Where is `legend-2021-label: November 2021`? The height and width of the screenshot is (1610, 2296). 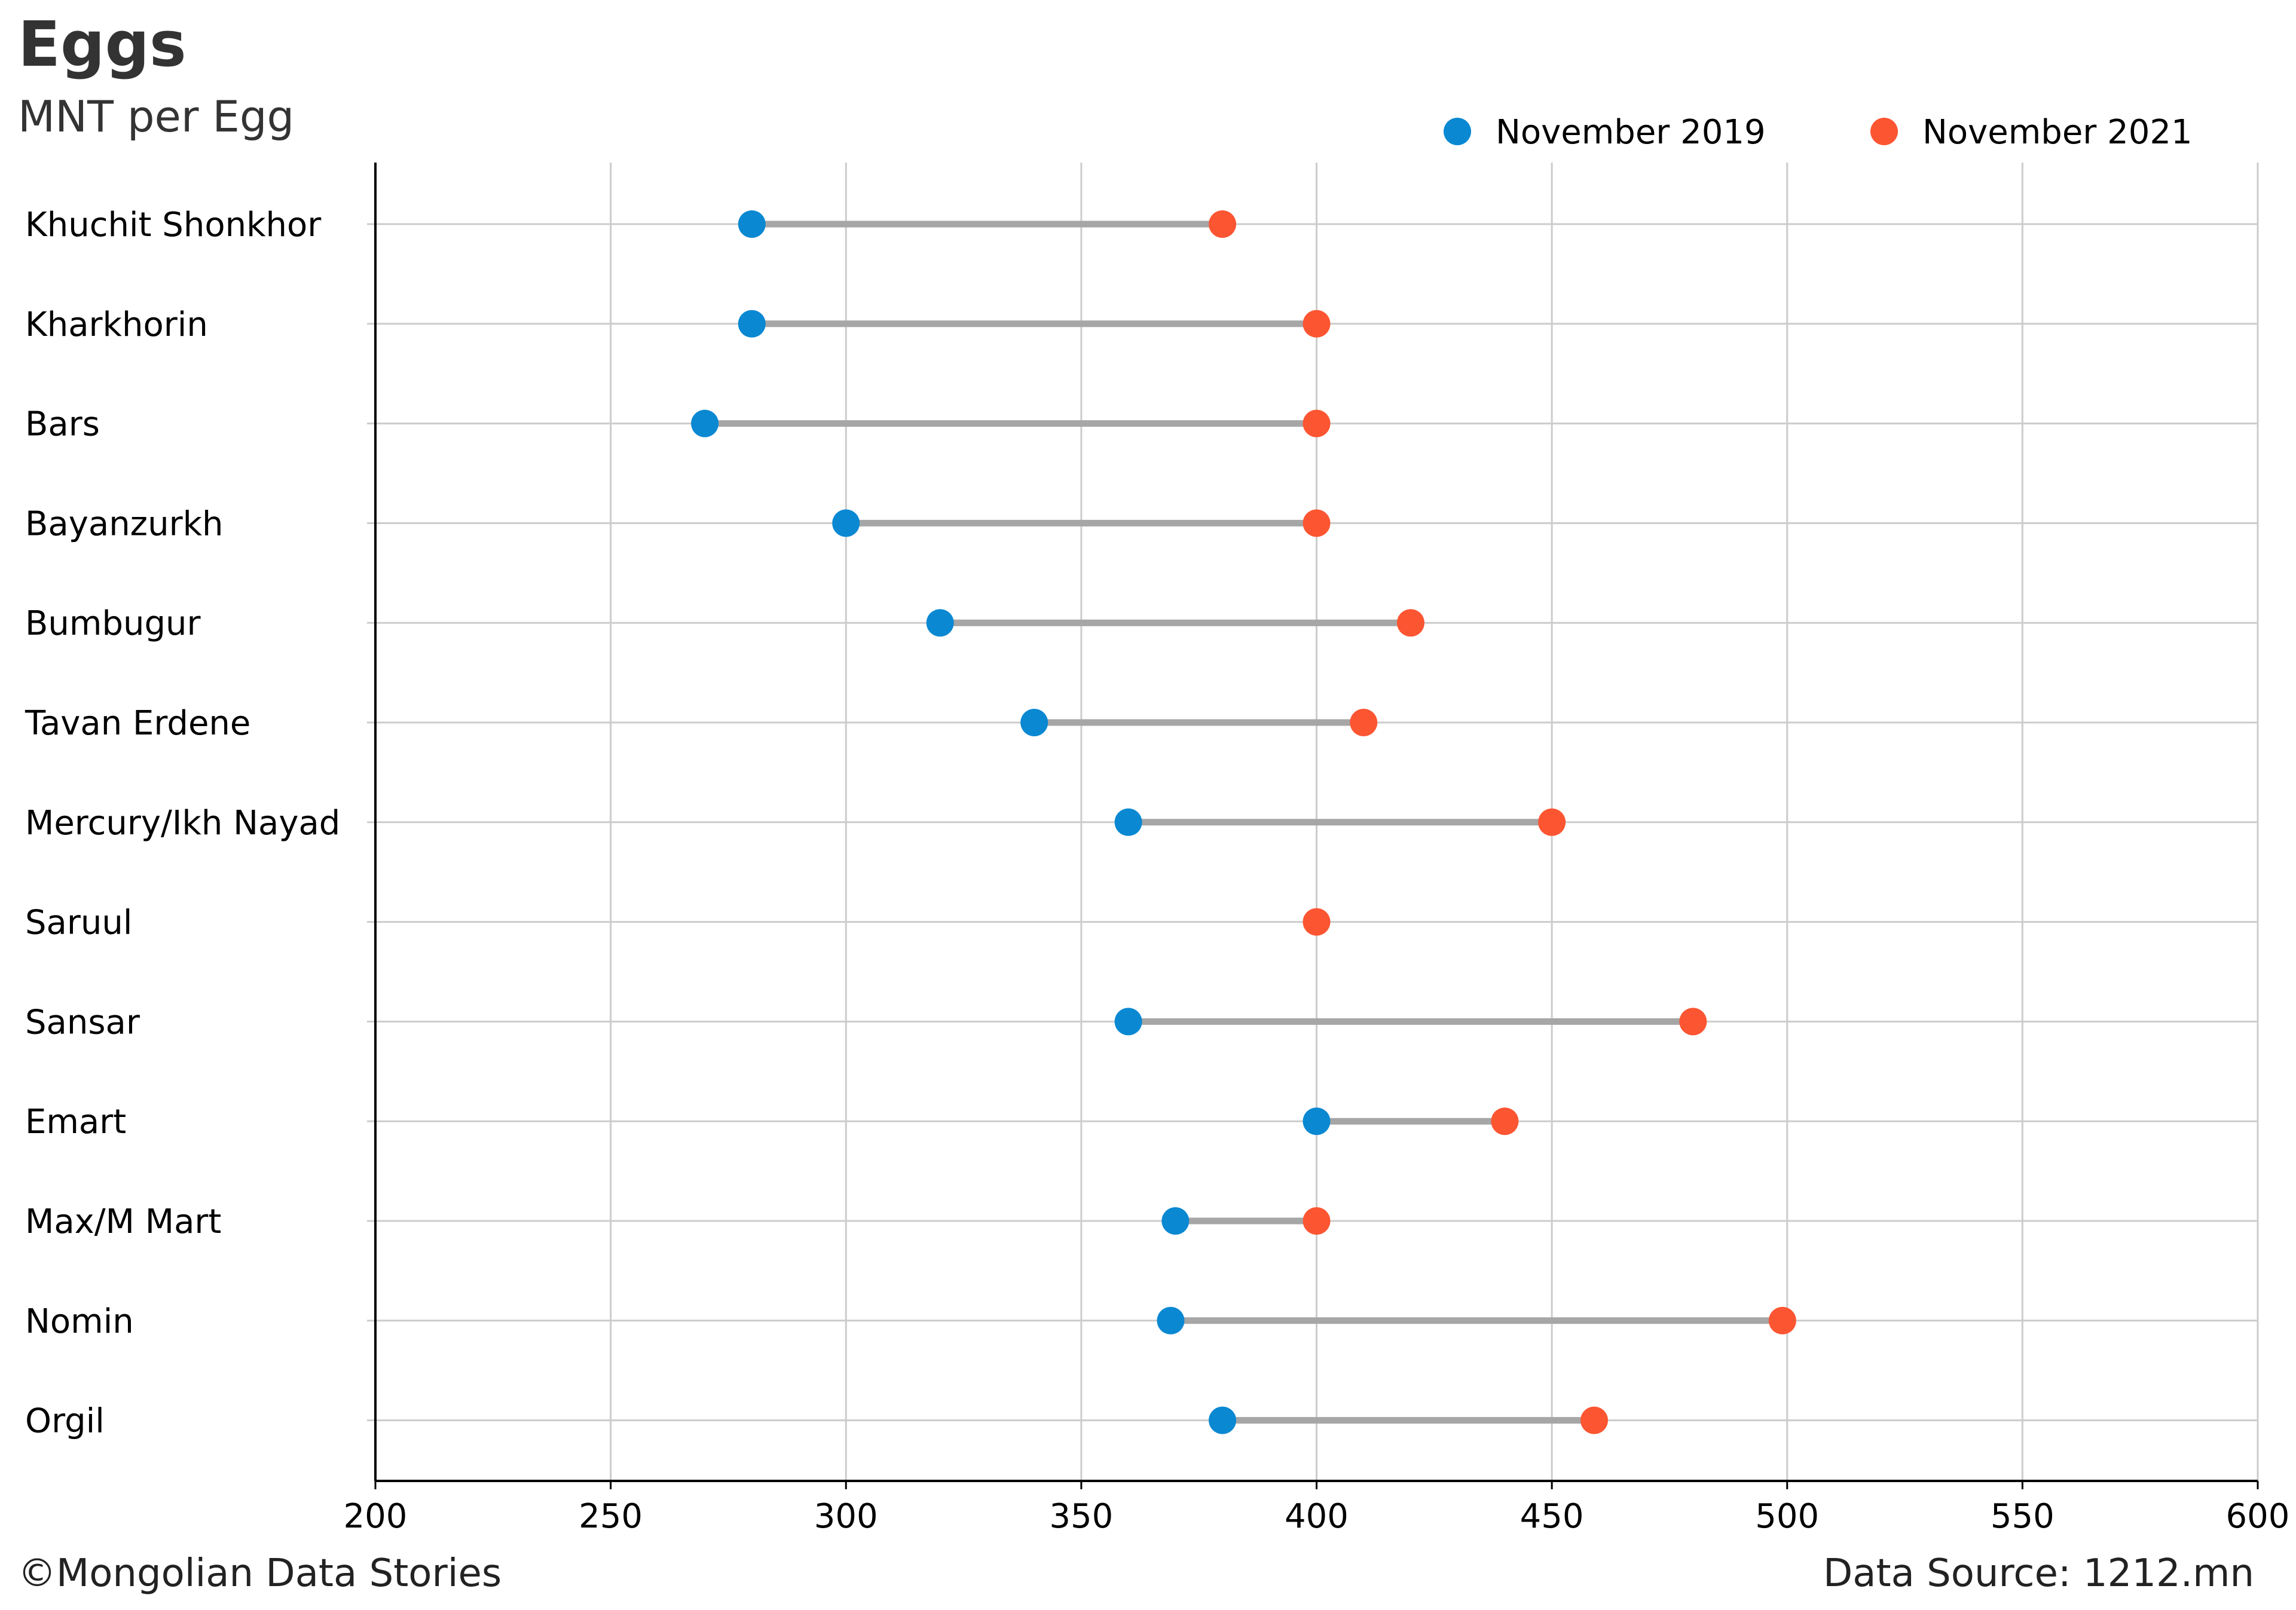 legend-2021-label: November 2021 is located at coordinates (2058, 132).